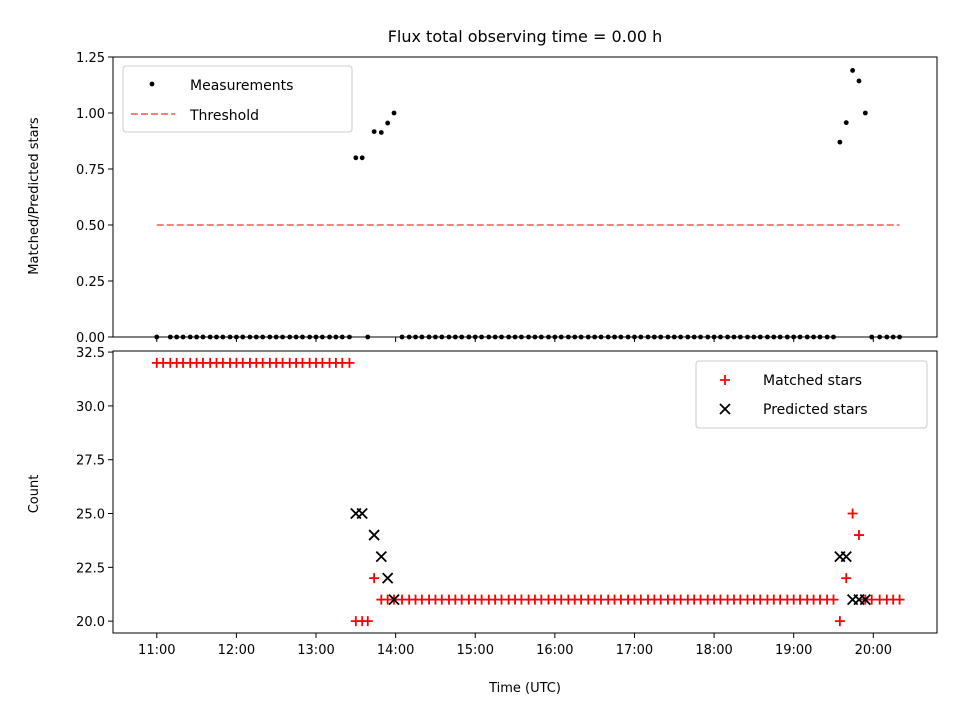  I want to click on legend-label: Matched stars, so click(812, 381).